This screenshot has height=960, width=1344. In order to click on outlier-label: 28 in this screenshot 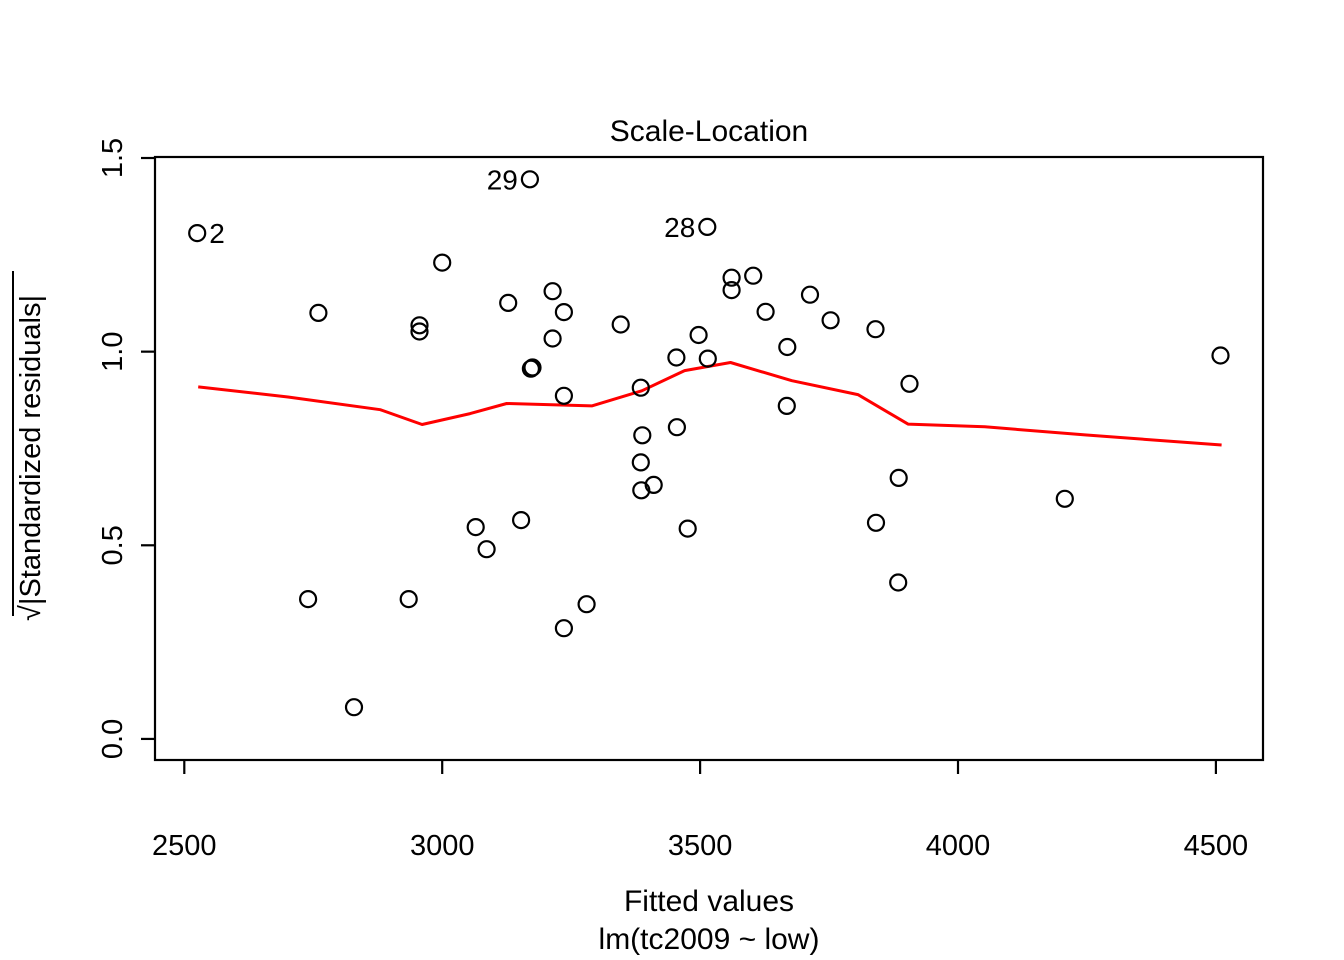, I will do `click(679, 227)`.